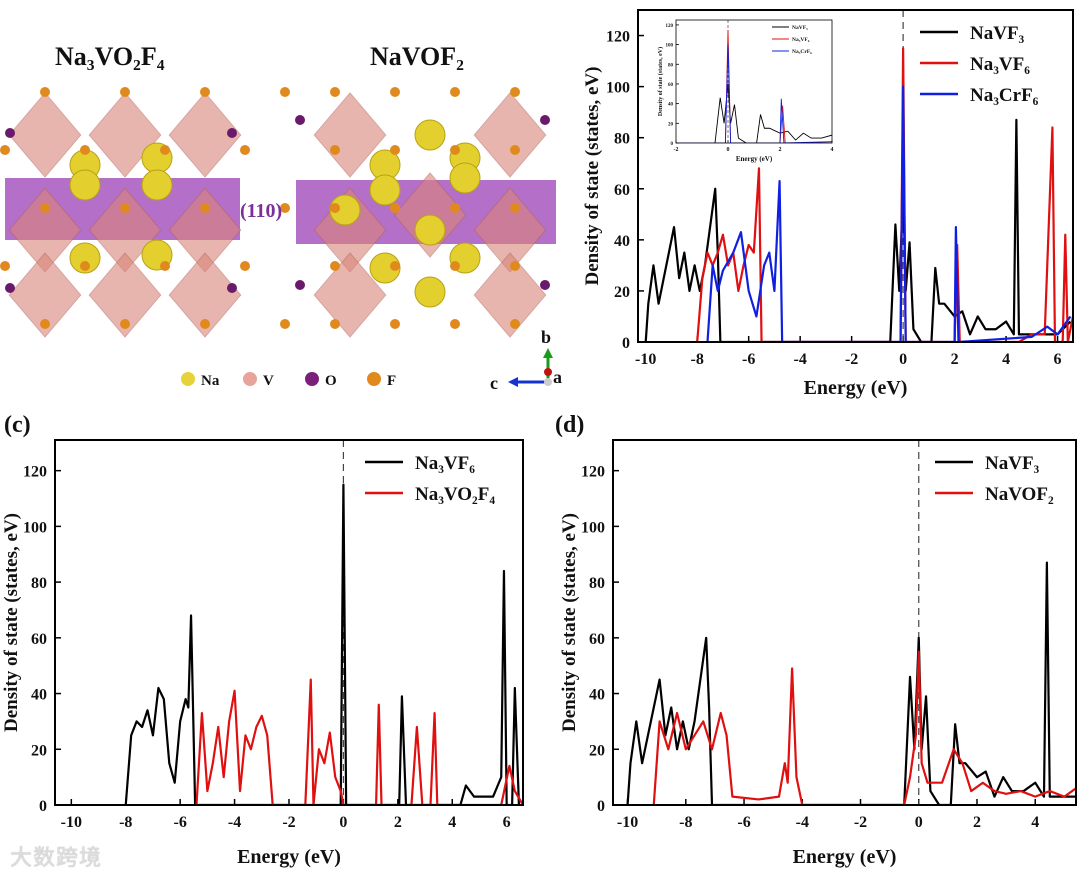  What do you see at coordinates (1019, 494) in the screenshot?
I see `legend-label: NaVOF₂` at bounding box center [1019, 494].